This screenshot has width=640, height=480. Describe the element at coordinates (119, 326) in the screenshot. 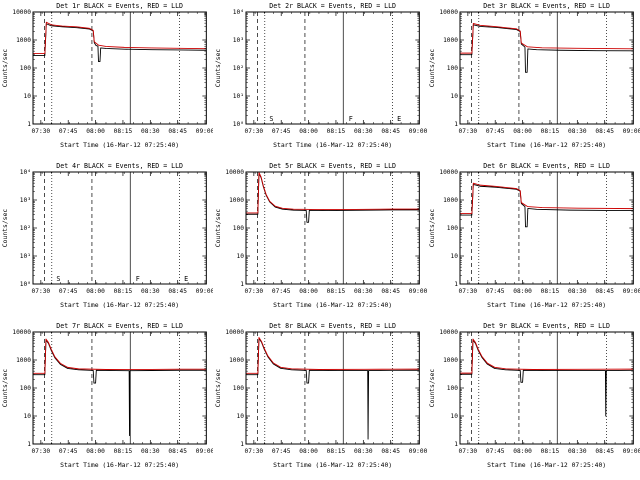

I see `chart-title: Det 7r BLACK = Events, RED = LLD` at that location.